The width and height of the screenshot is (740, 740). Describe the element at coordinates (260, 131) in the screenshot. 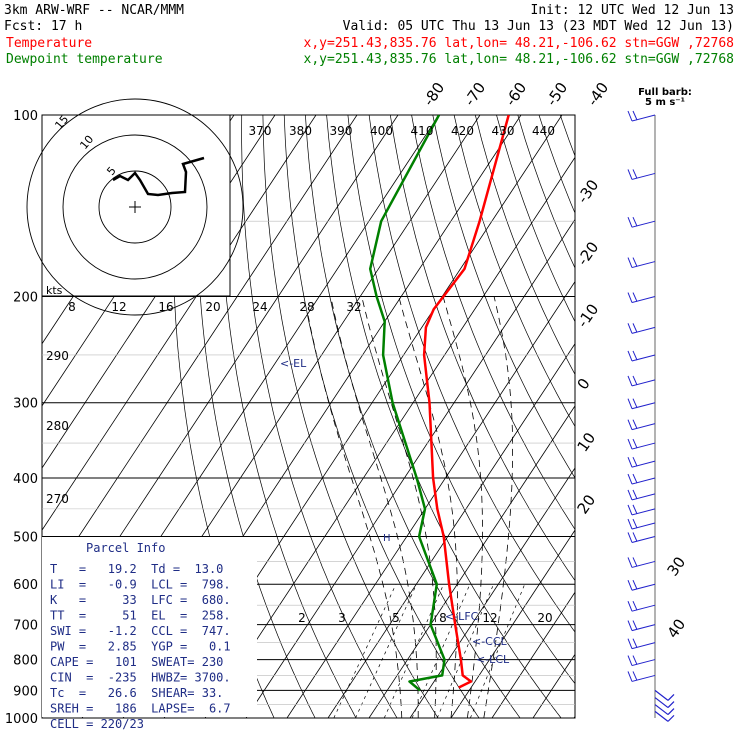

I see `theta-label: 370` at that location.